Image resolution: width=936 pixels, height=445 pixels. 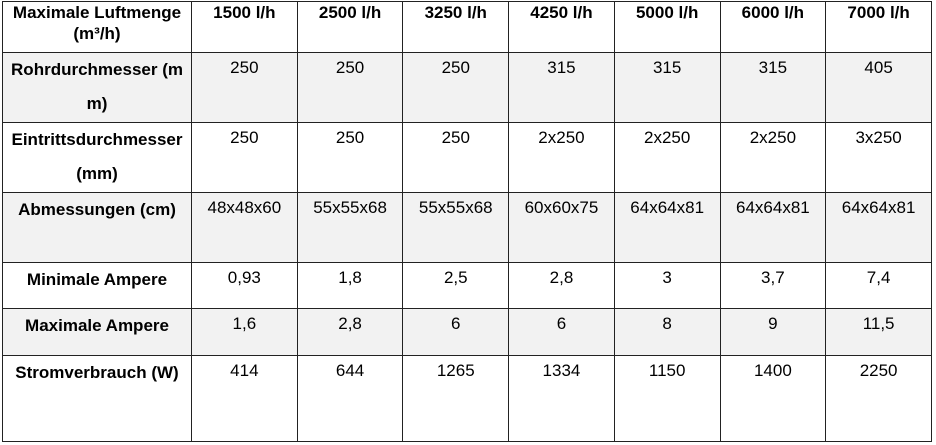 What do you see at coordinates (350, 27) in the screenshot?
I see `column-header: 2500 l/h` at bounding box center [350, 27].